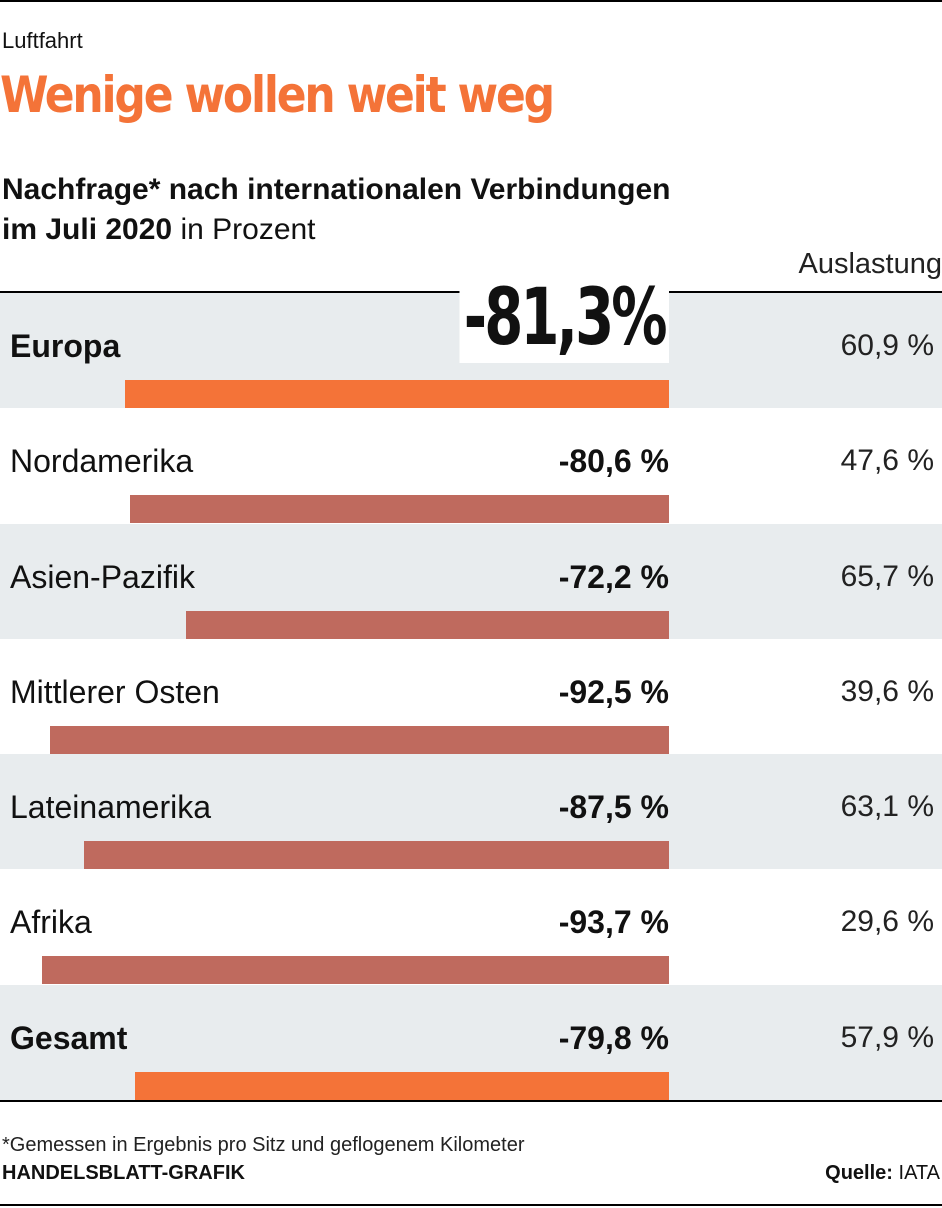 Image resolution: width=942 pixels, height=1208 pixels. Describe the element at coordinates (613, 576) in the screenshot. I see `value-label: -72,2 %` at that location.